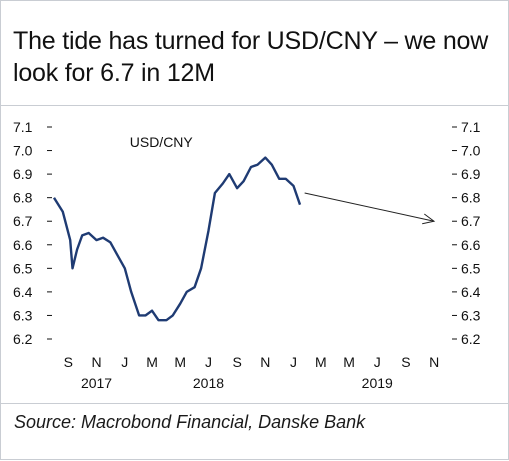 The height and width of the screenshot is (461, 509). Describe the element at coordinates (23, 268) in the screenshot. I see `y-tick-label-left: 6.5` at that location.